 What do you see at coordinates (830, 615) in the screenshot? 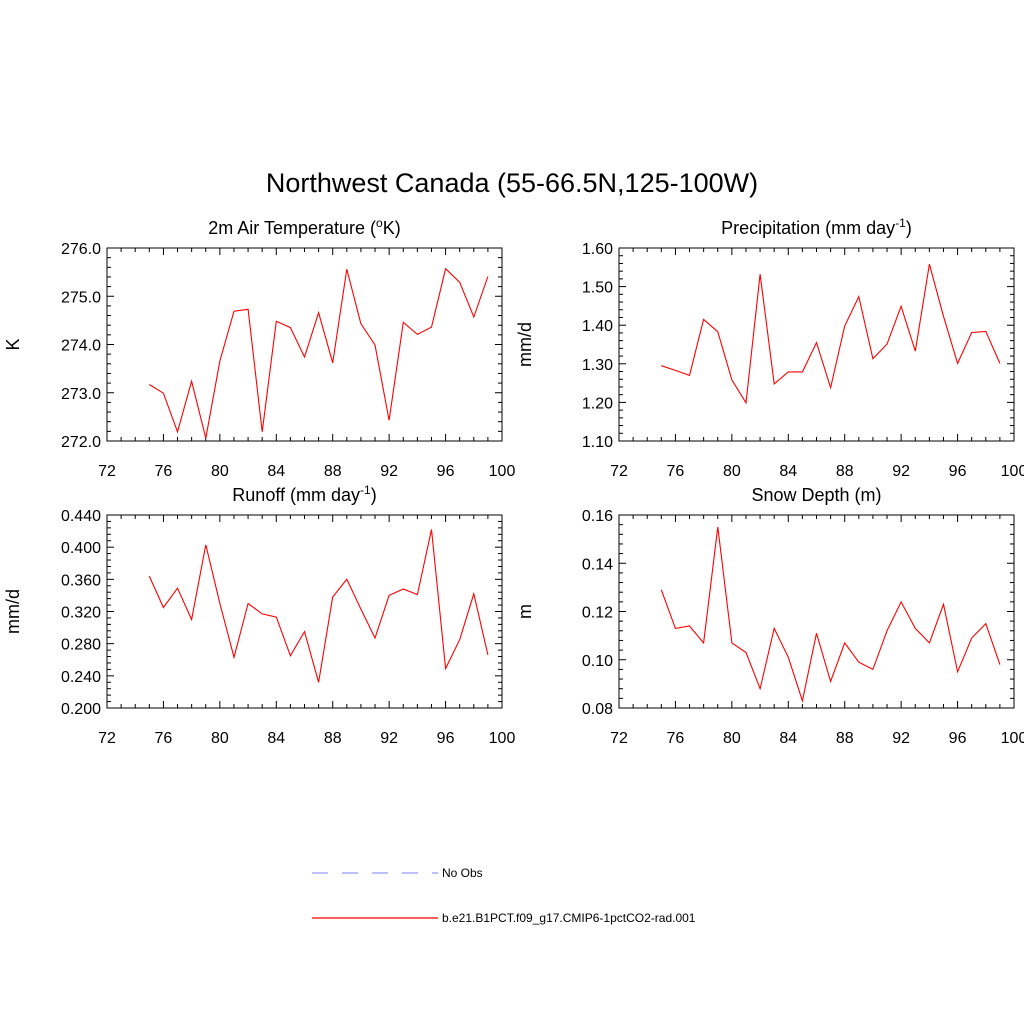
I see `series-line-snow-depth` at bounding box center [830, 615].